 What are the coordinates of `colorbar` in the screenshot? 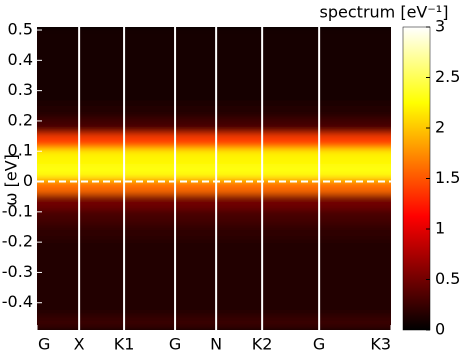 It's located at (416, 178).